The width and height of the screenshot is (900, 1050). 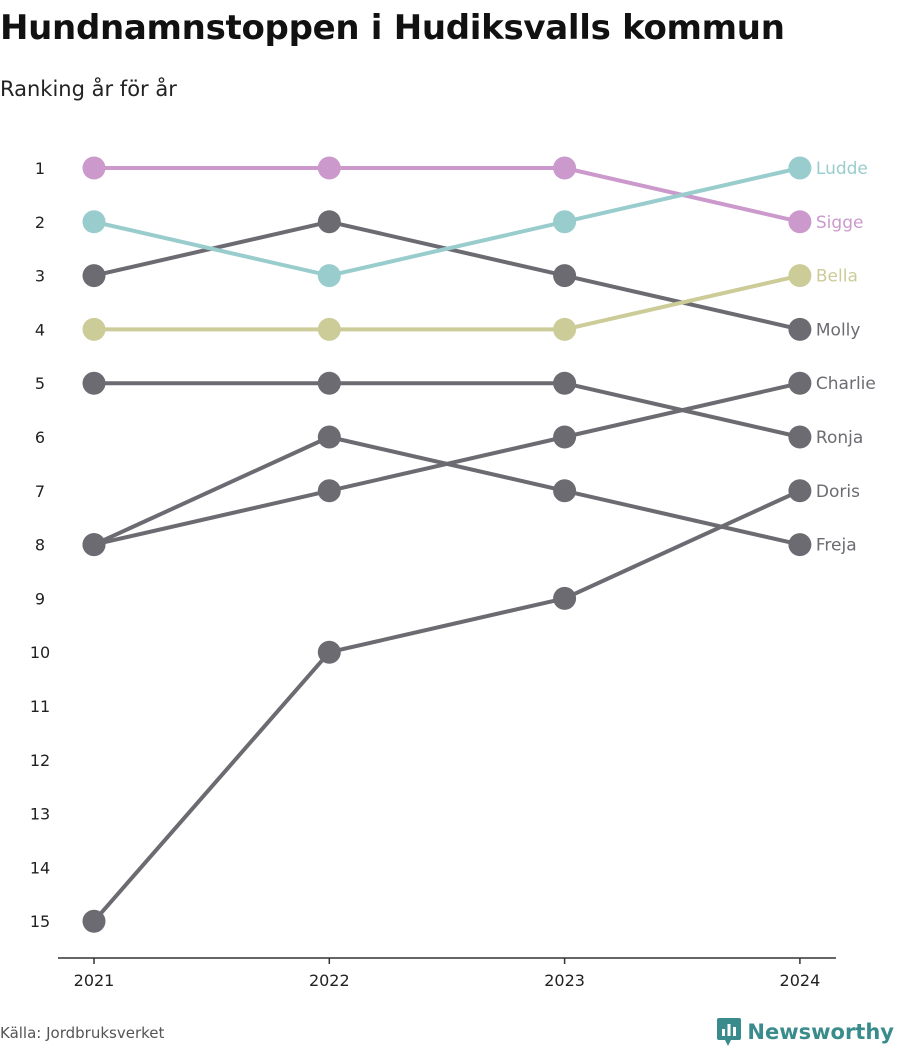 I want to click on newsworthy-logo-icon, so click(x=729, y=1032).